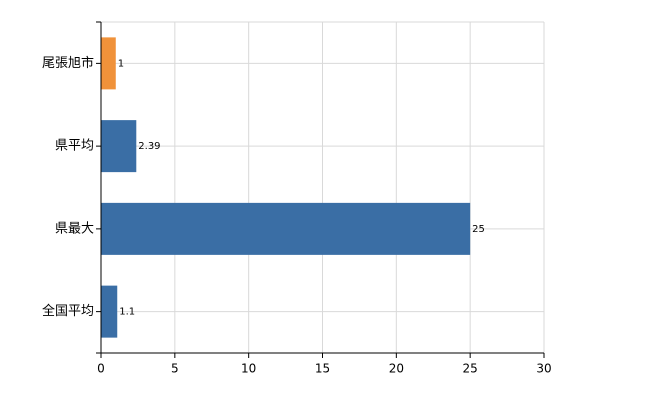 Image resolution: width=650 pixels, height=400 pixels. Describe the element at coordinates (470, 369) in the screenshot. I see `x-tick-label: 25` at that location.